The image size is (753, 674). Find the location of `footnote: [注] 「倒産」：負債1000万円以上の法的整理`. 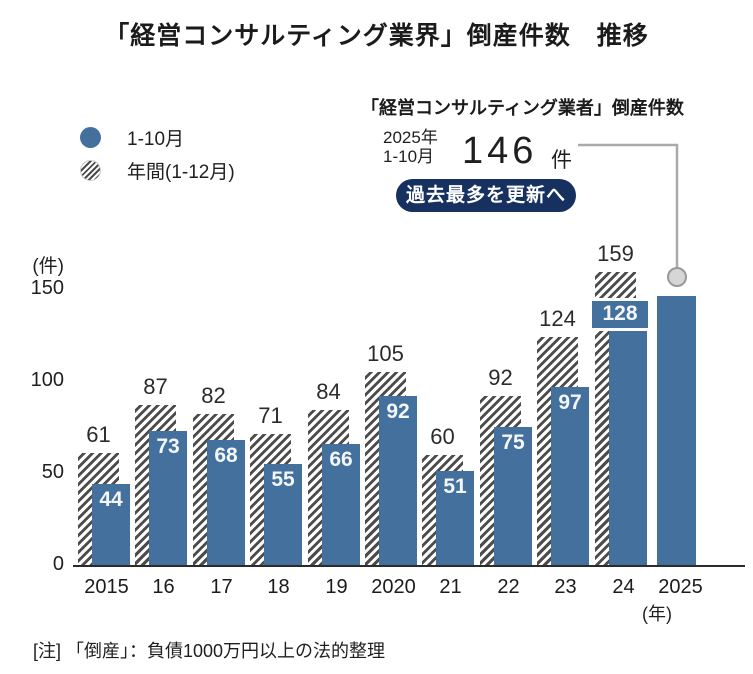

footnote: [注] 「倒産」：負債1000万円以上の法的整理 is located at coordinates (209, 651).